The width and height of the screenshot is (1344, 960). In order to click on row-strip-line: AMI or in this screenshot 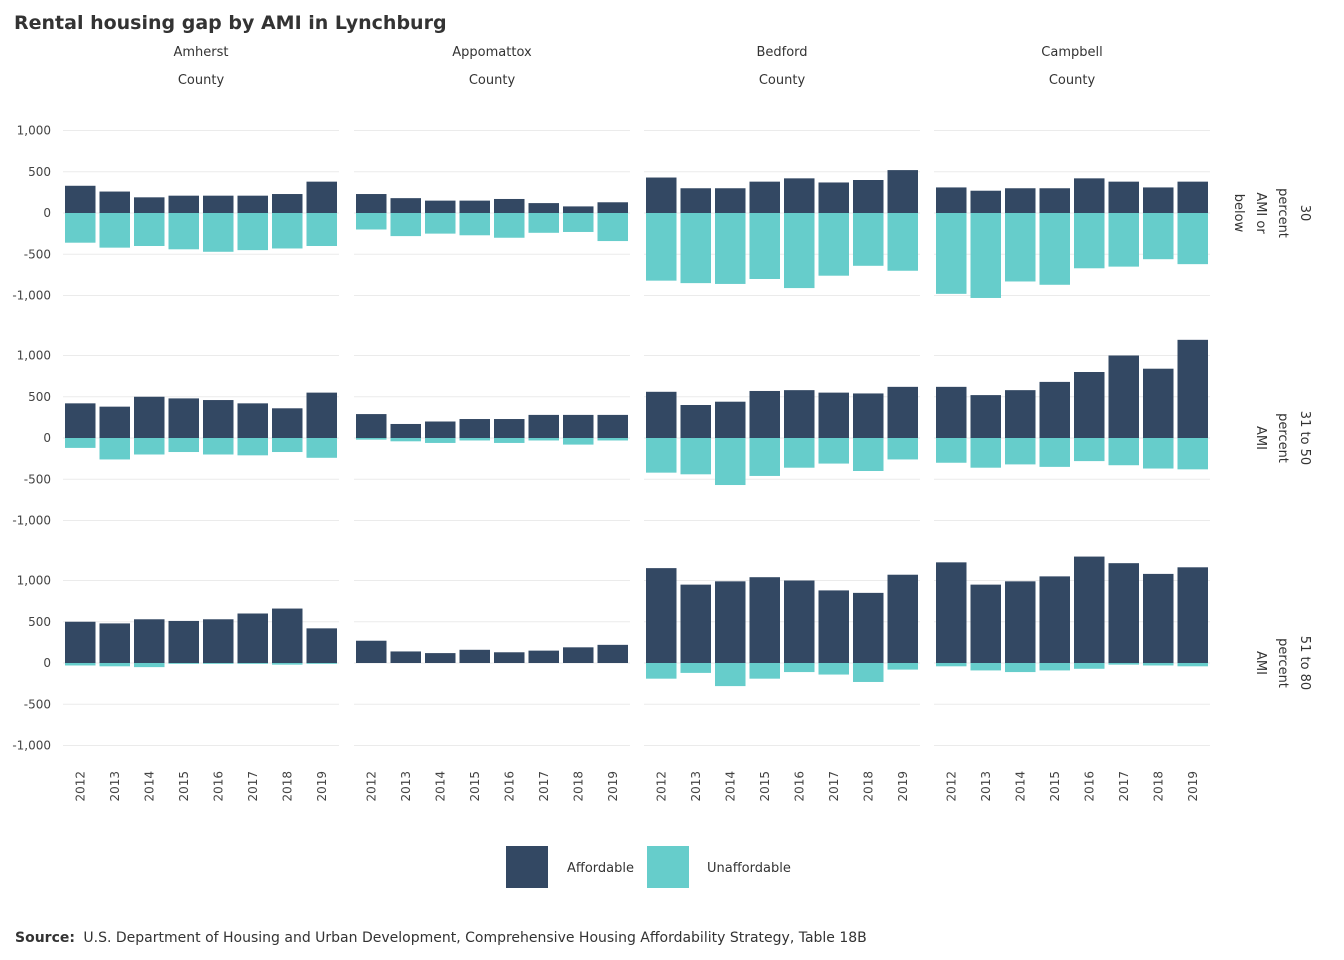, I will do `click(1260, 213)`.